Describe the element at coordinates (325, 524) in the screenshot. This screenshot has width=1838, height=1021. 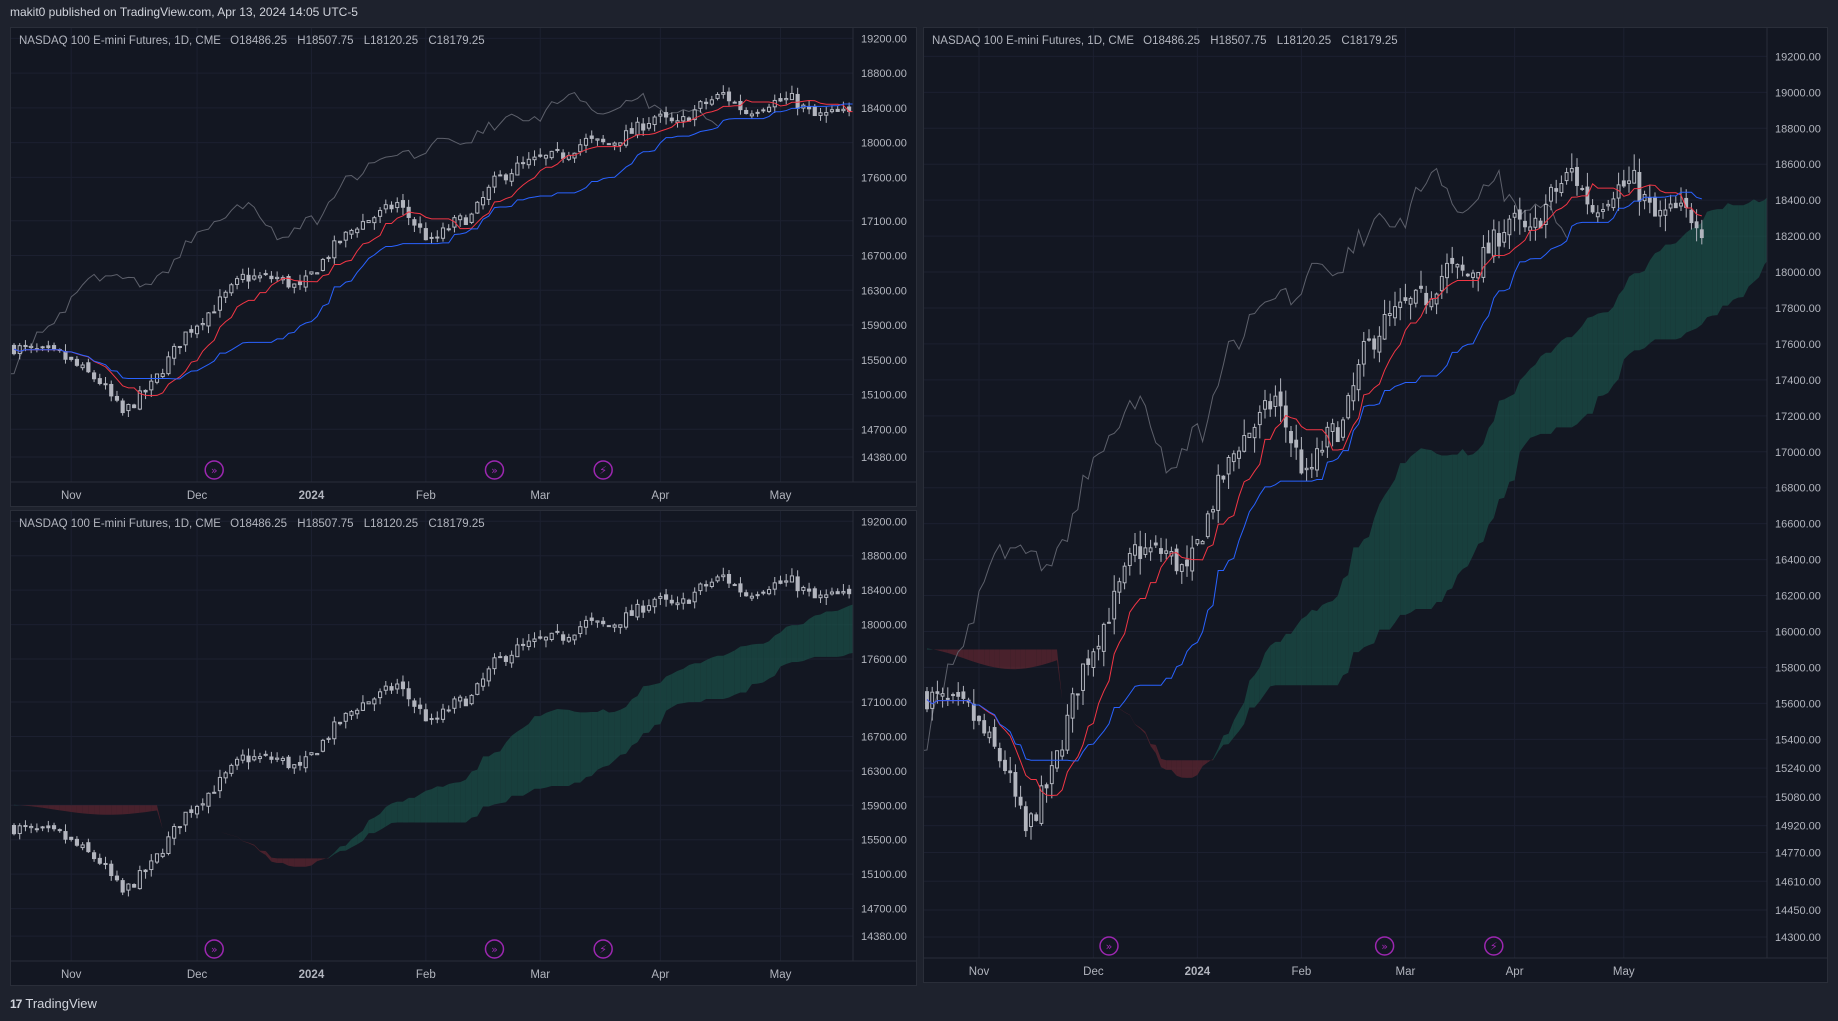
I see `ohlc-high: H18507.75` at that location.